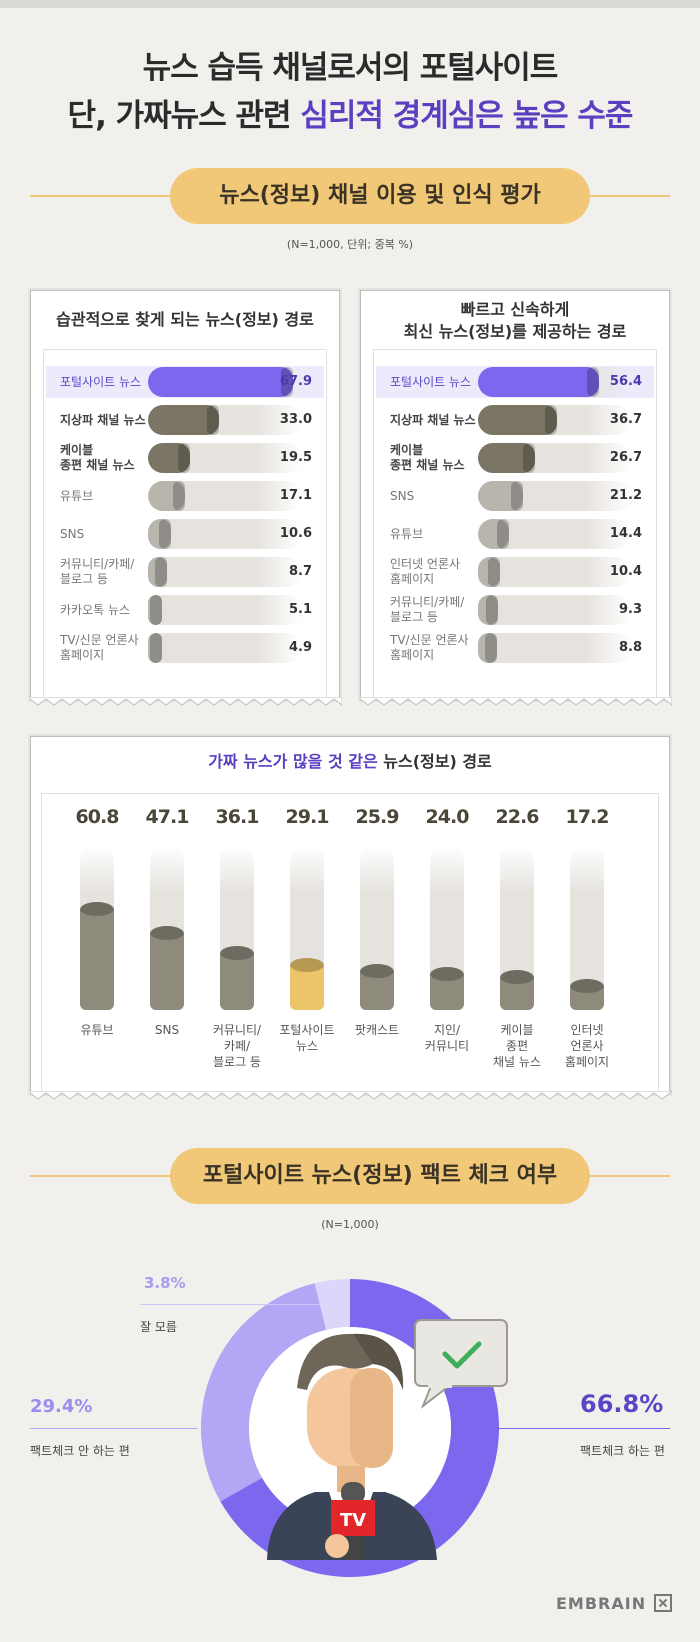 The height and width of the screenshot is (1642, 700). I want to click on brand-logo: EMBRAIN, so click(614, 1603).